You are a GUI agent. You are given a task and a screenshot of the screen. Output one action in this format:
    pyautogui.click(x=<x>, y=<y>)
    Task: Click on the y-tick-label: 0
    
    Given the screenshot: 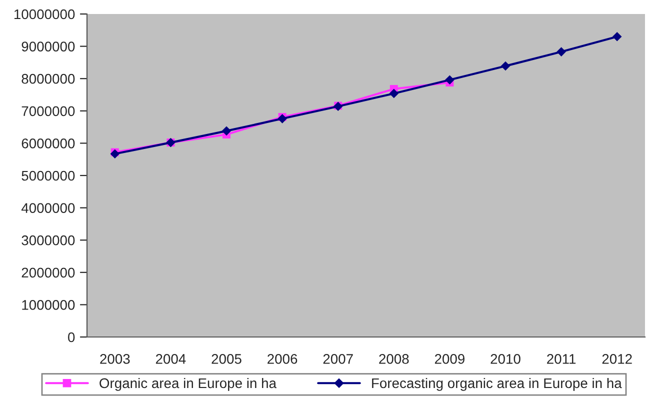 What is the action you would take?
    pyautogui.click(x=71, y=337)
    